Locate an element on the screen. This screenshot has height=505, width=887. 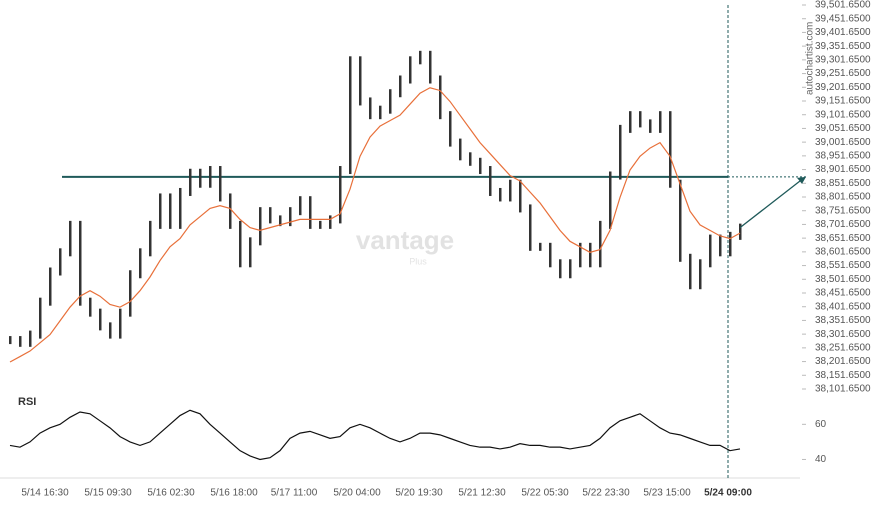
y-tick-label: 39,451.6500 is located at coordinates (843, 18).